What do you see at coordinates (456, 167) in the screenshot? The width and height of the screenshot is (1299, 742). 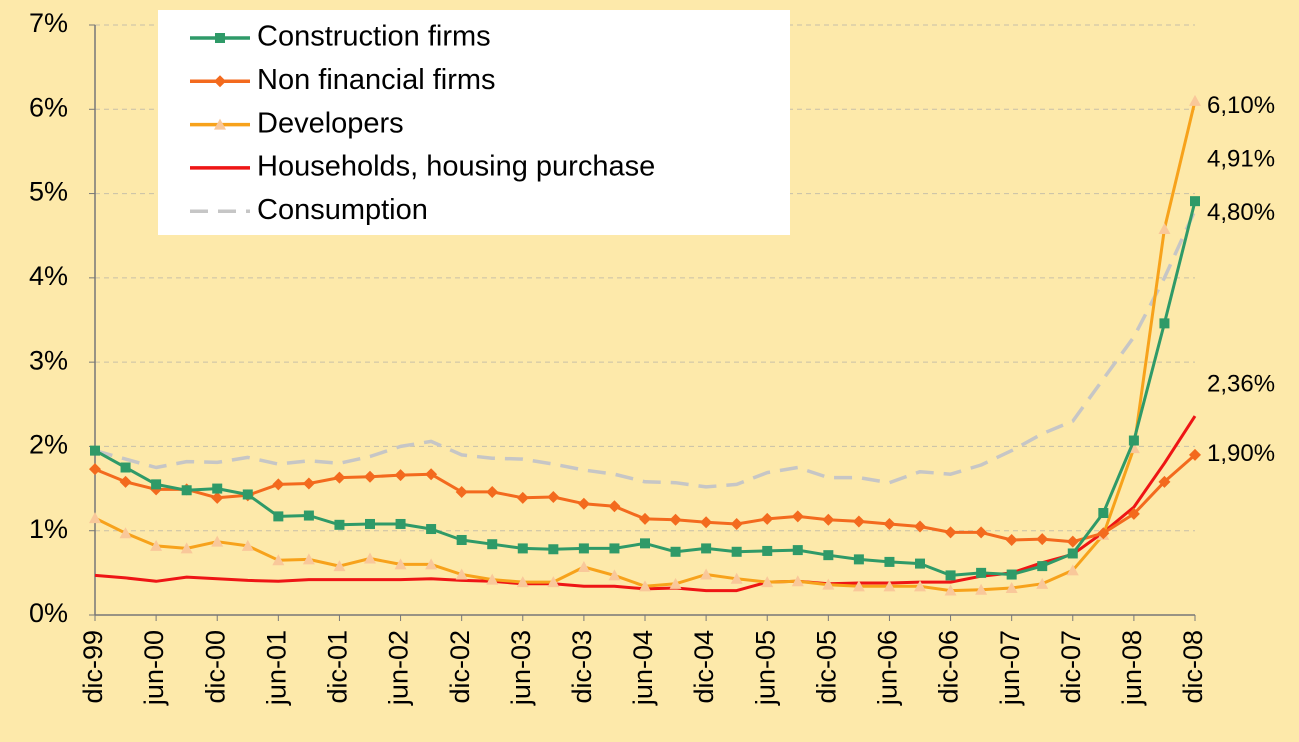 I see `legend-label: Households, housing purchase` at bounding box center [456, 167].